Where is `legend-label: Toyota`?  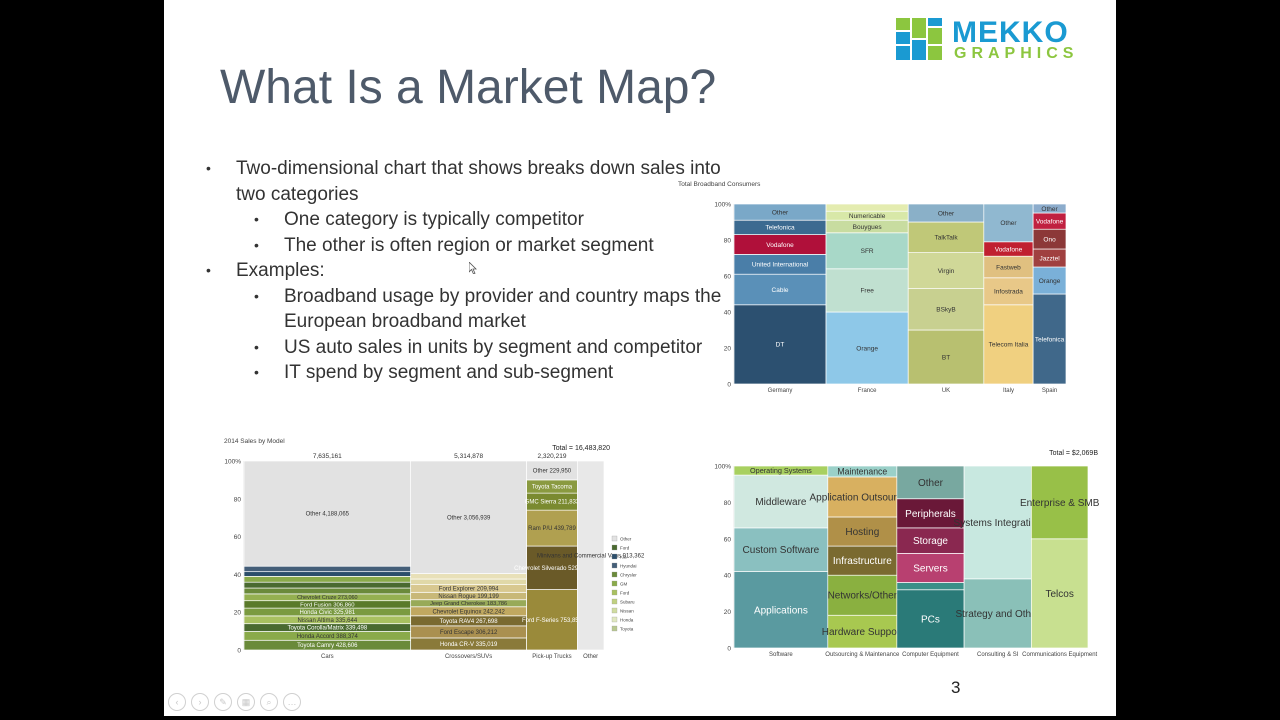
legend-label: Toyota is located at coordinates (627, 629).